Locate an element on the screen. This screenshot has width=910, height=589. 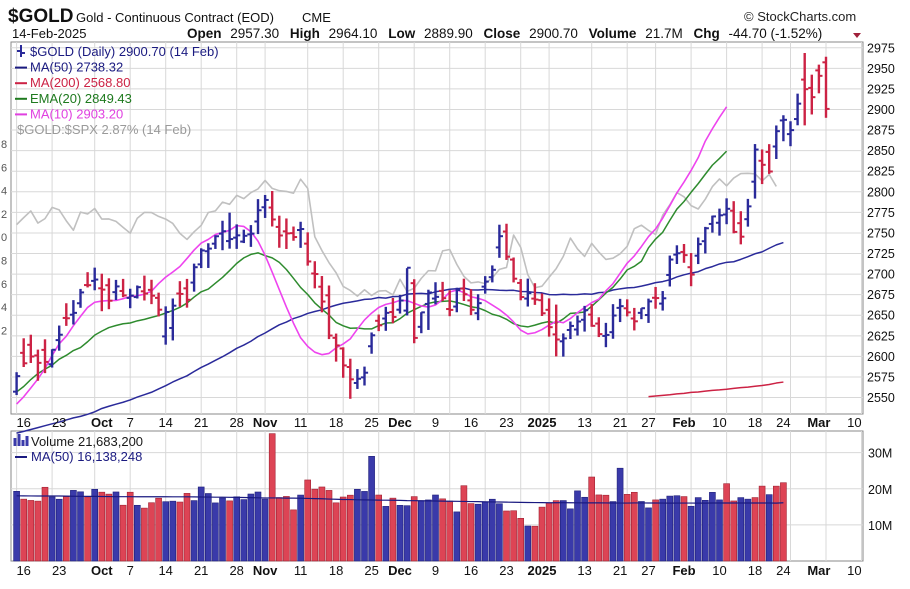
ratio-tick-label: 8 is located at coordinates (4, 262).